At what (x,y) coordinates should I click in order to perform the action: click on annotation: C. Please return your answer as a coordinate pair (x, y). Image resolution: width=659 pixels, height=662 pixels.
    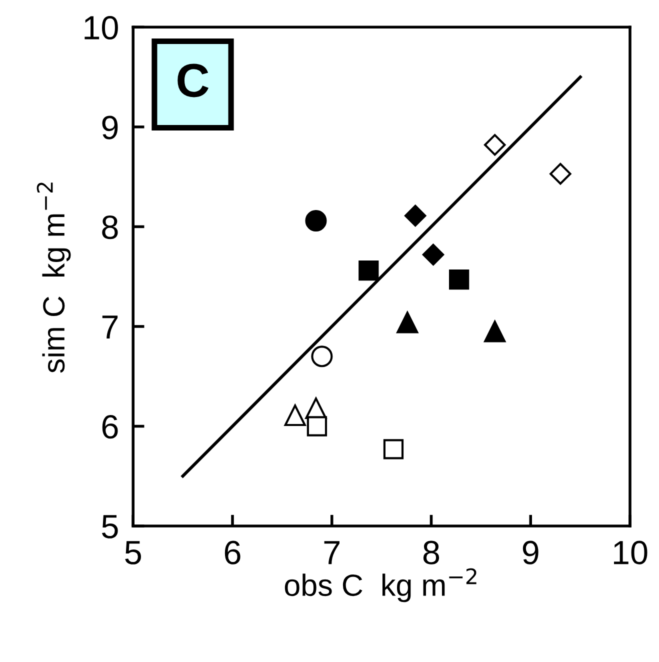
    Looking at the image, I should click on (193, 81).